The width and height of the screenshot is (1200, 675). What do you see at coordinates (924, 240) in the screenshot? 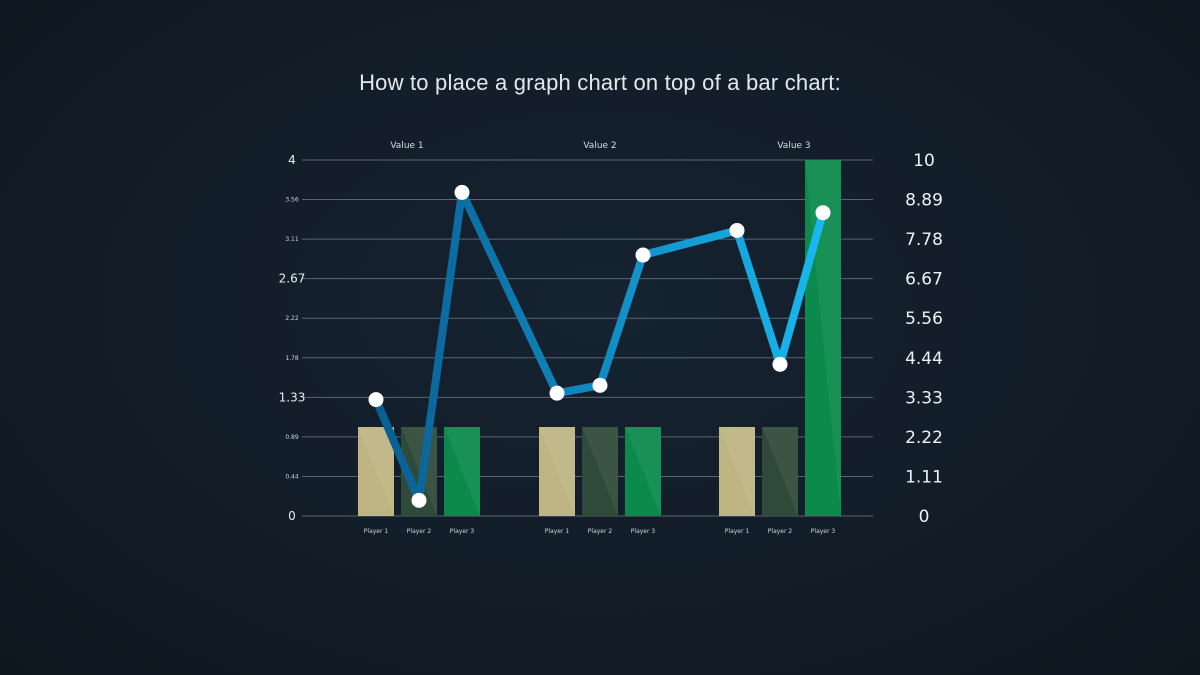
I see `y-right-tick-label: 7.78` at bounding box center [924, 240].